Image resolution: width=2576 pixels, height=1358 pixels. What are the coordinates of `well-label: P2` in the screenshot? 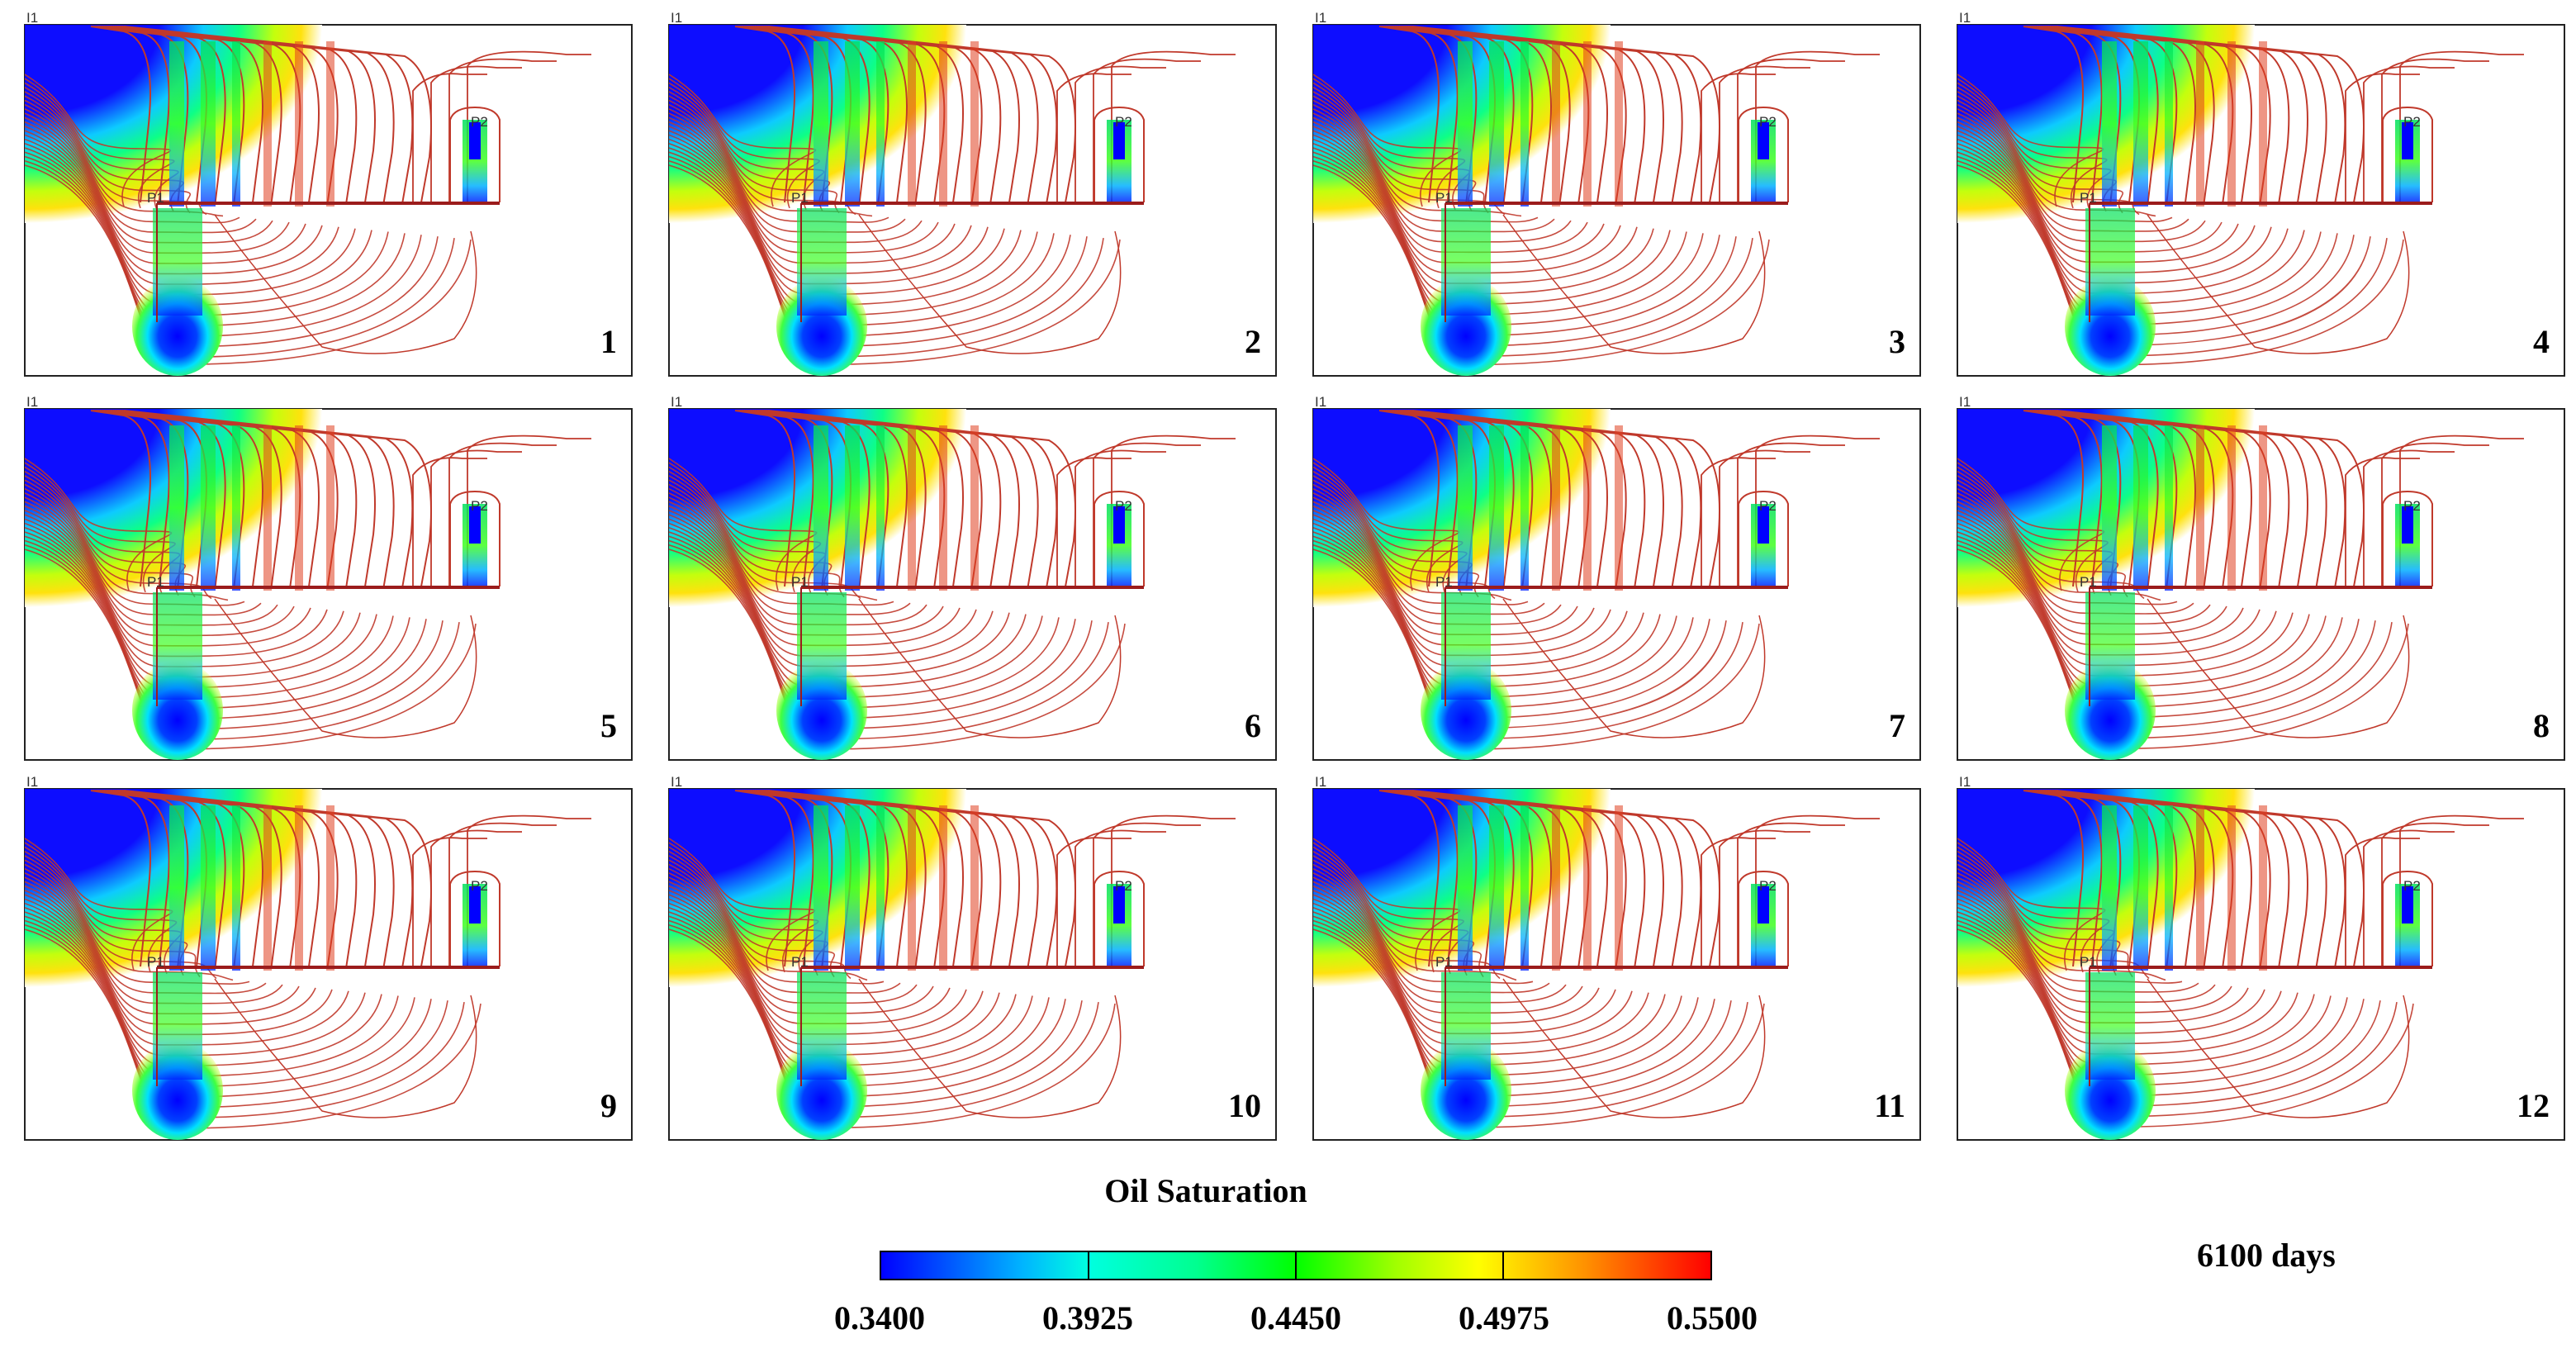 It's located at (2412, 122).